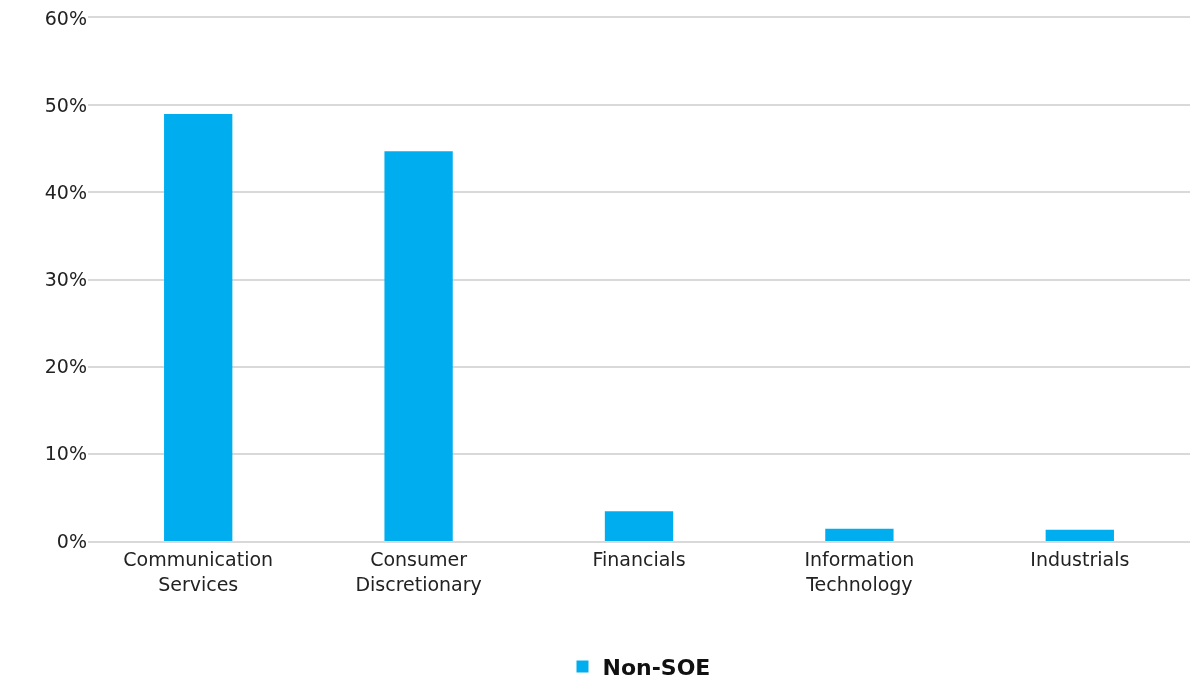  I want to click on x-tick-label: Communication Services, so click(198, 571).